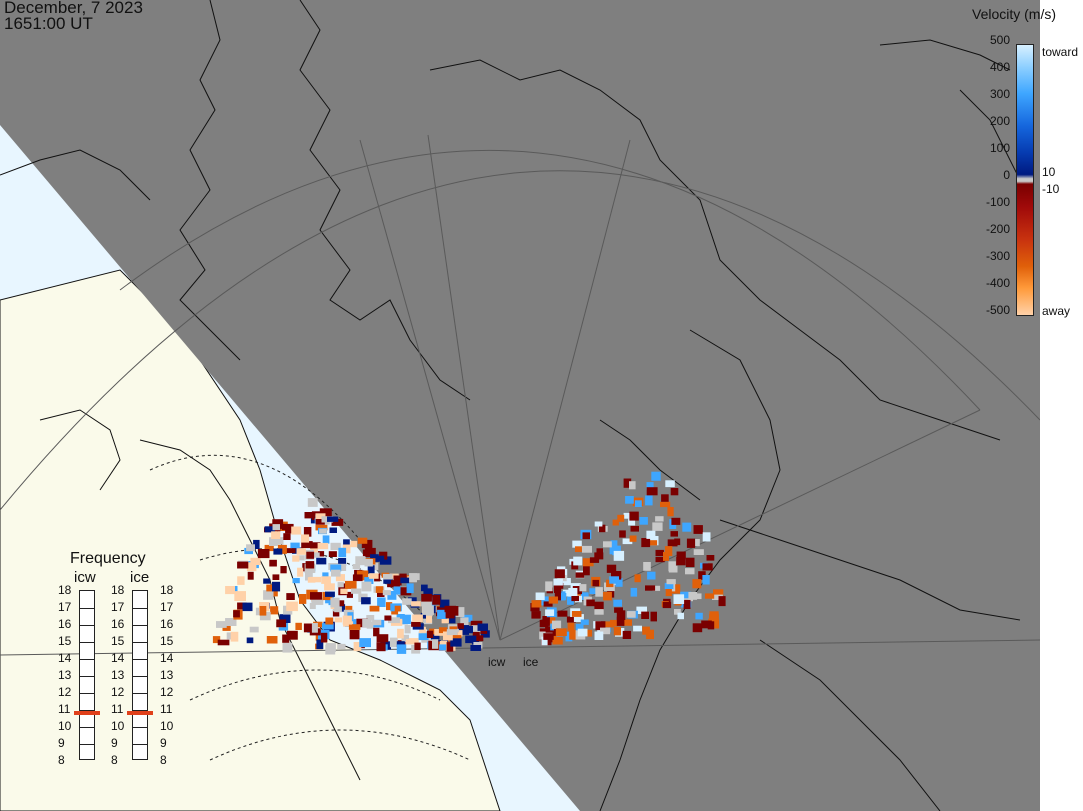 This screenshot has height=811, width=1083. Describe the element at coordinates (1051, 189) in the screenshot. I see `threshold-negative: -10` at that location.